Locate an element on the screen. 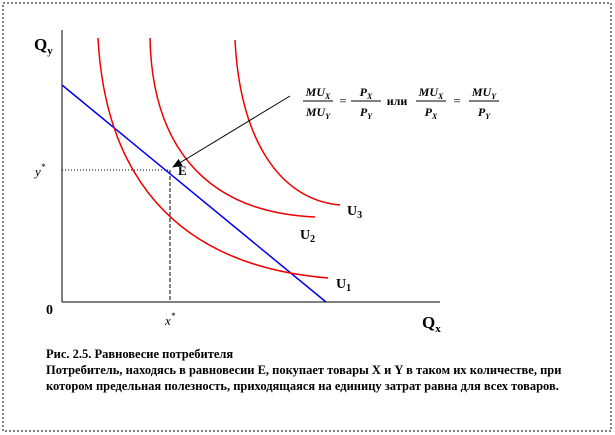  label-sub: 3 is located at coordinates (359, 215).